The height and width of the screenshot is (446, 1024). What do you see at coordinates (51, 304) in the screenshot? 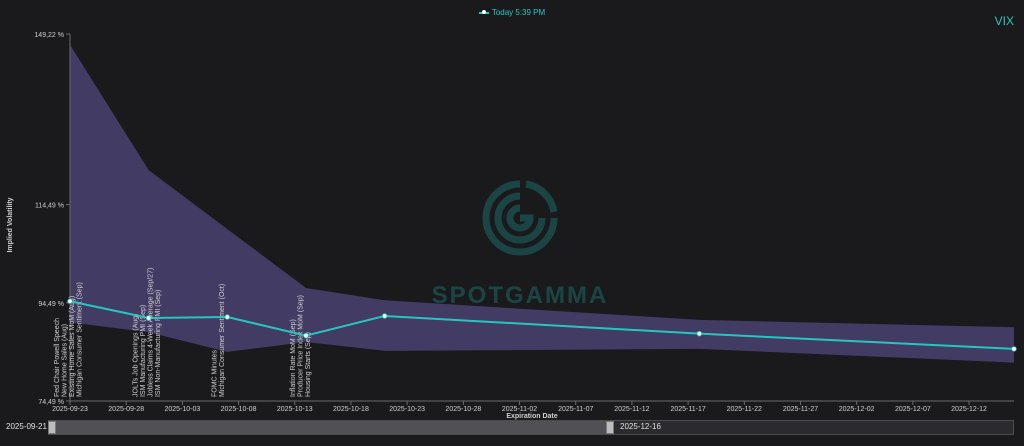
I see `y-tick-label: 94,49 %` at bounding box center [51, 304].